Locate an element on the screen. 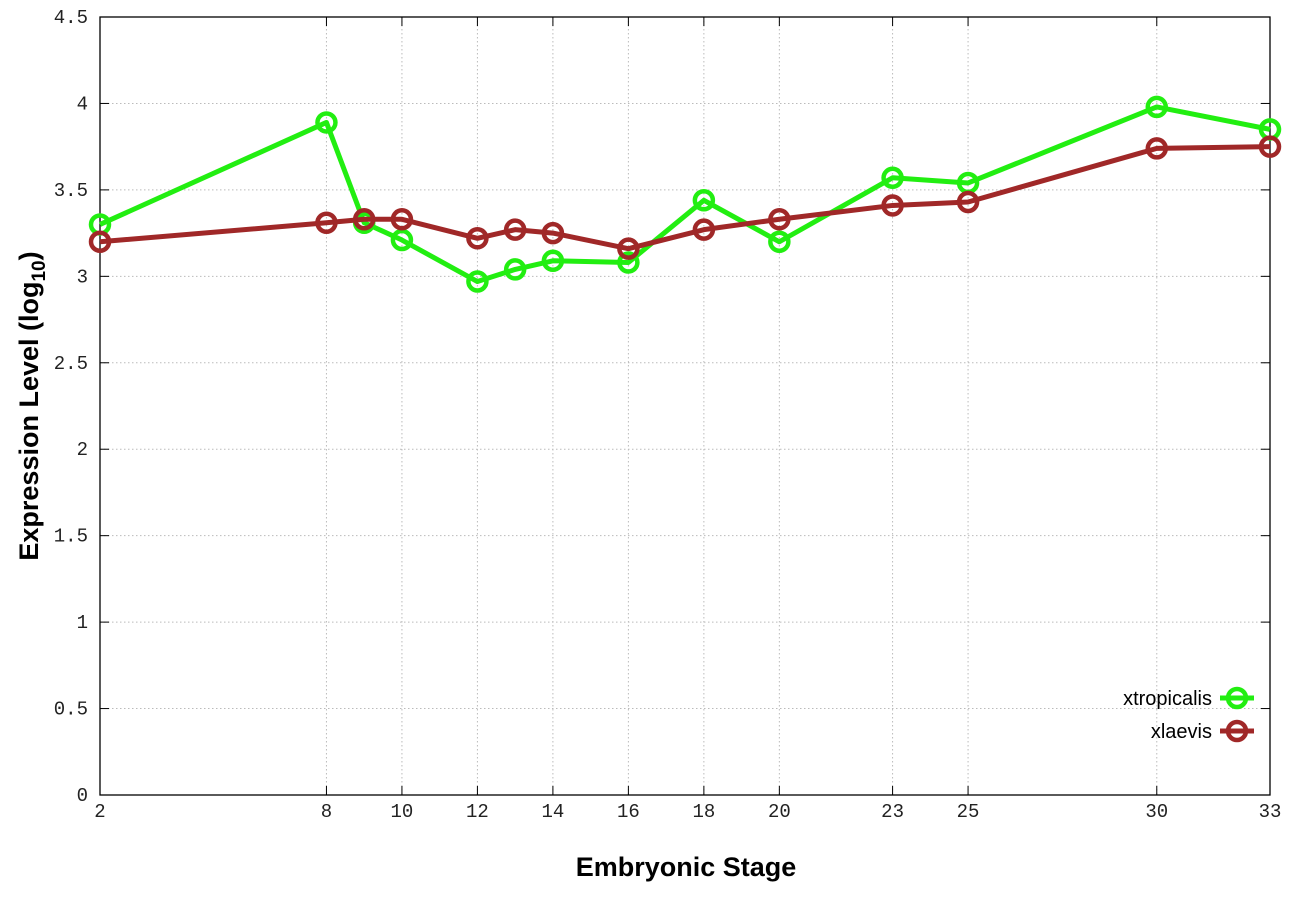 The width and height of the screenshot is (1296, 907). legend-marker-xtropicalis is located at coordinates (1237, 698).